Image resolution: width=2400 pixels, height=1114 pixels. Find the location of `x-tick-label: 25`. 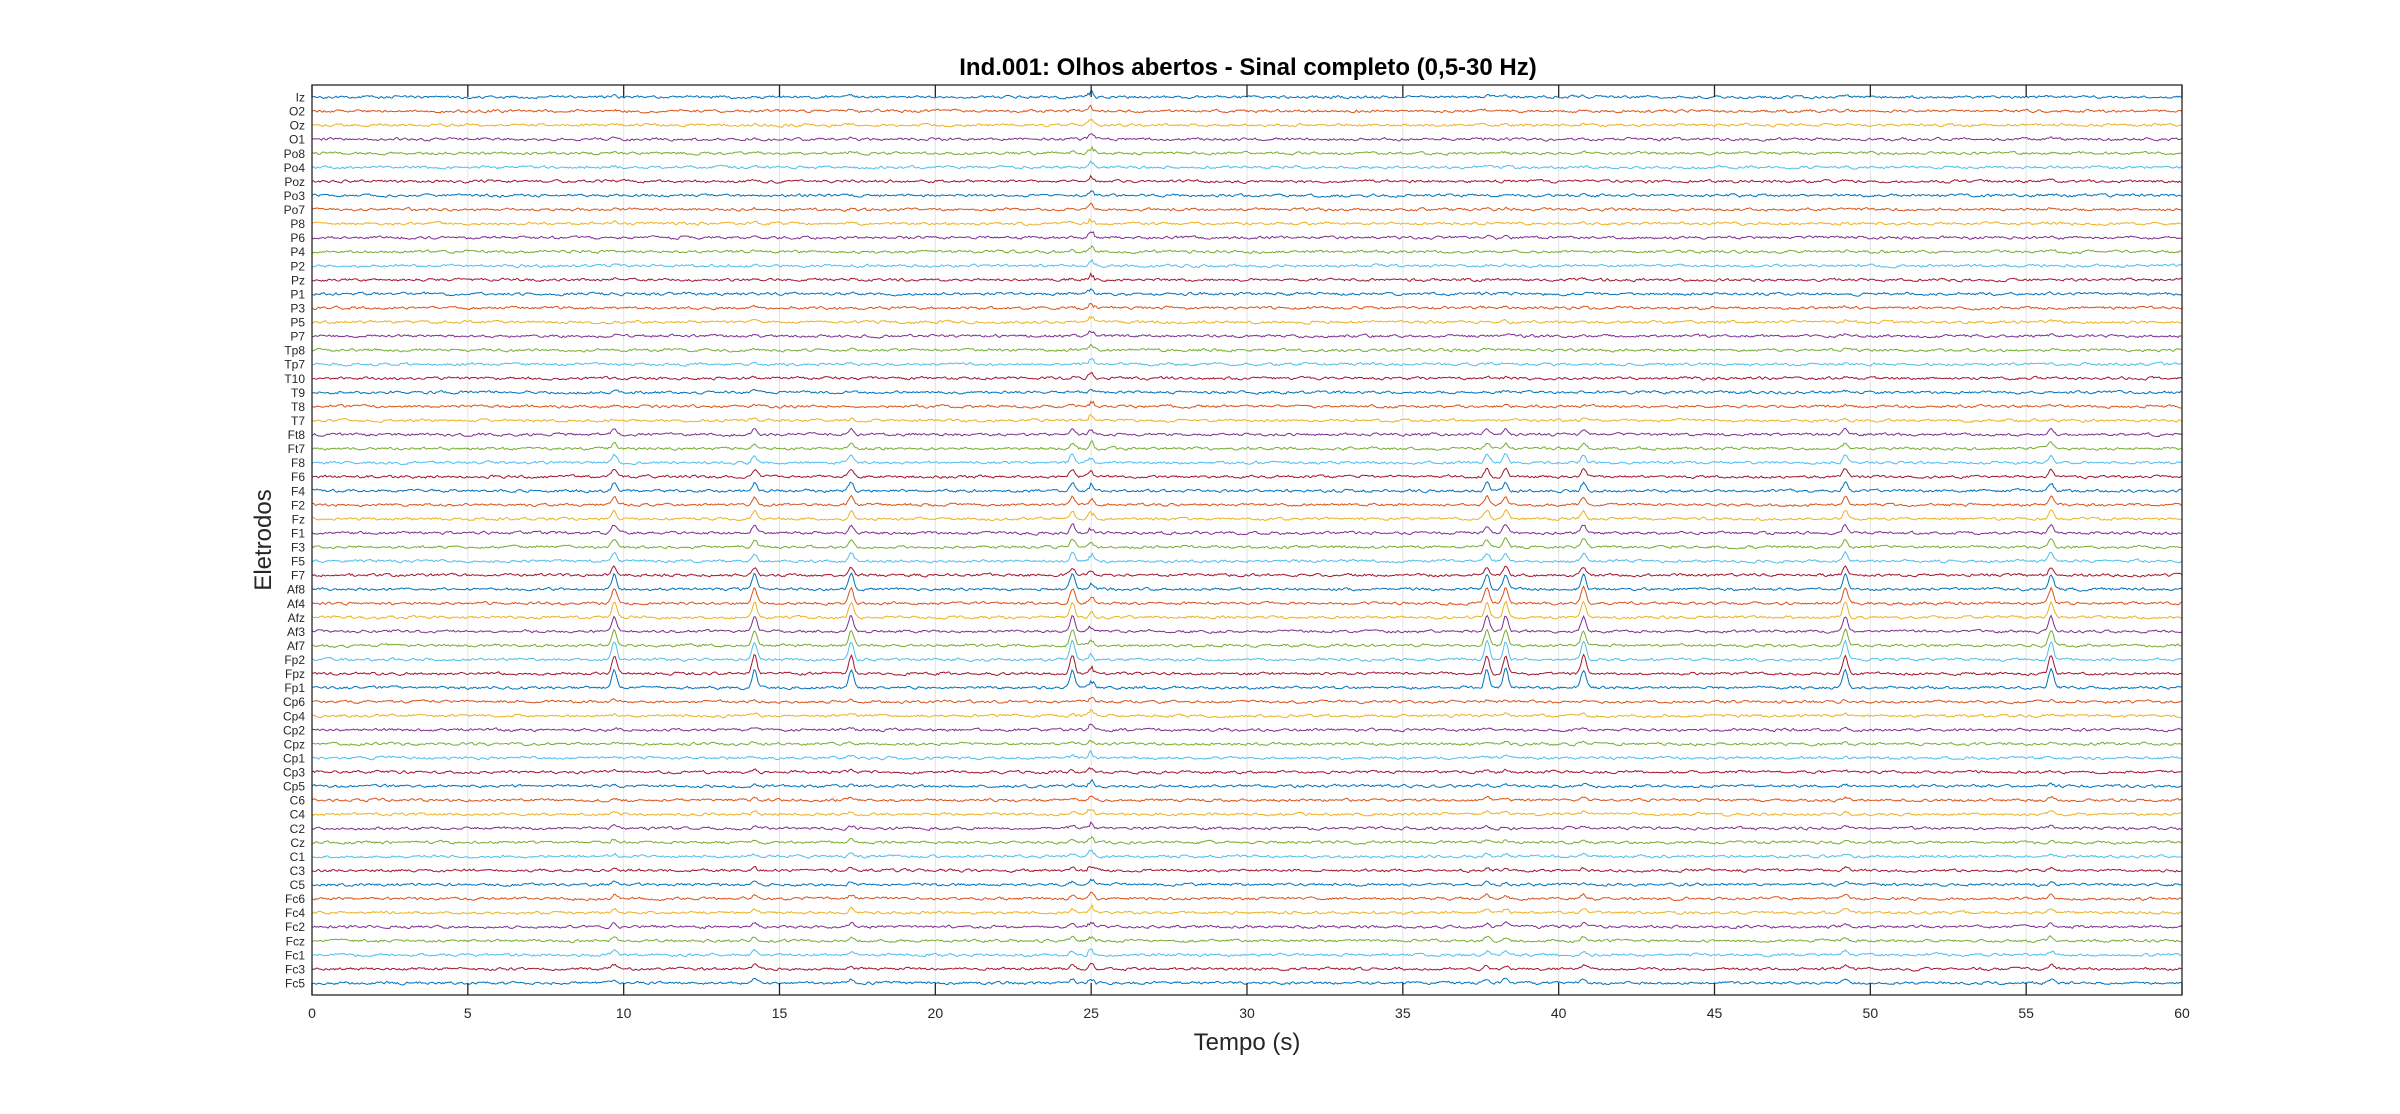

x-tick-label: 25 is located at coordinates (1091, 1013).